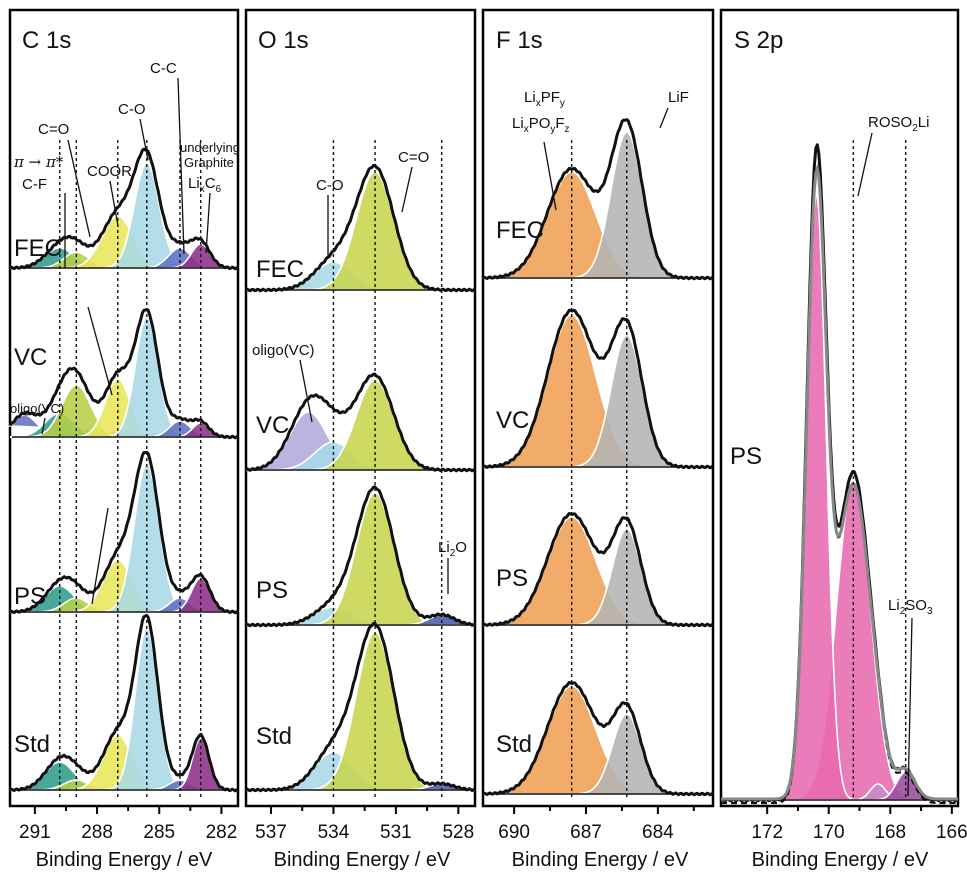 Image resolution: width=967 pixels, height=876 pixels. What do you see at coordinates (514, 744) in the screenshot?
I see `f1s-label-std: Std` at bounding box center [514, 744].